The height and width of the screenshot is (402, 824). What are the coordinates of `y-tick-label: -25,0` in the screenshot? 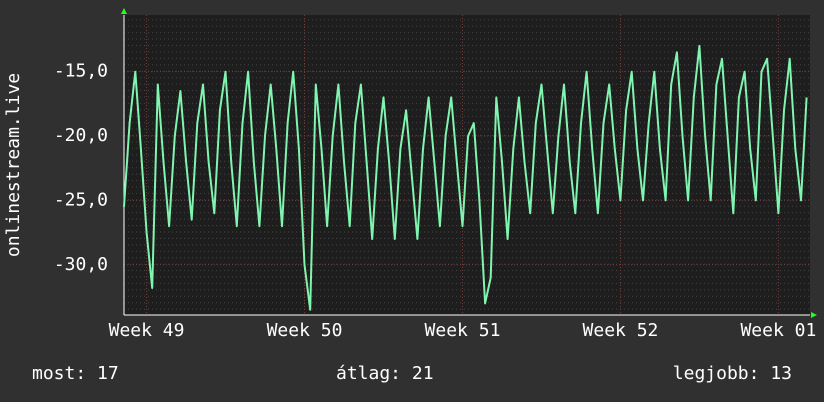 It's located at (81, 199).